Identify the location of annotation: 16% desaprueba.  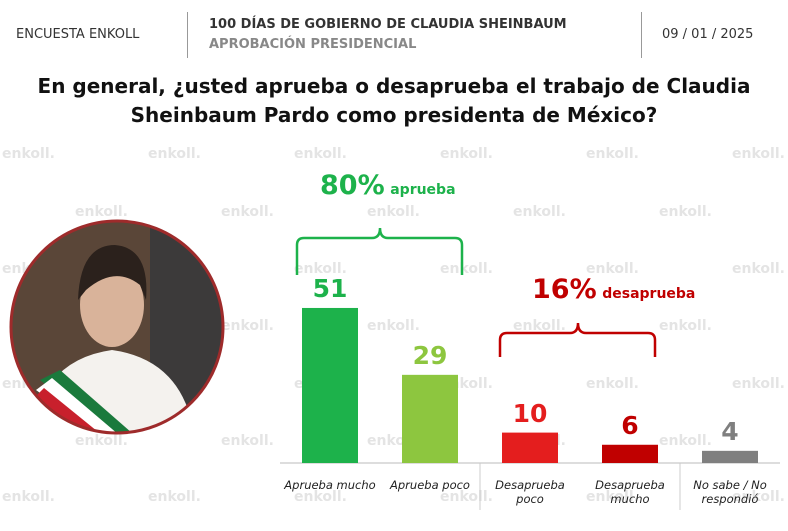
(613, 289).